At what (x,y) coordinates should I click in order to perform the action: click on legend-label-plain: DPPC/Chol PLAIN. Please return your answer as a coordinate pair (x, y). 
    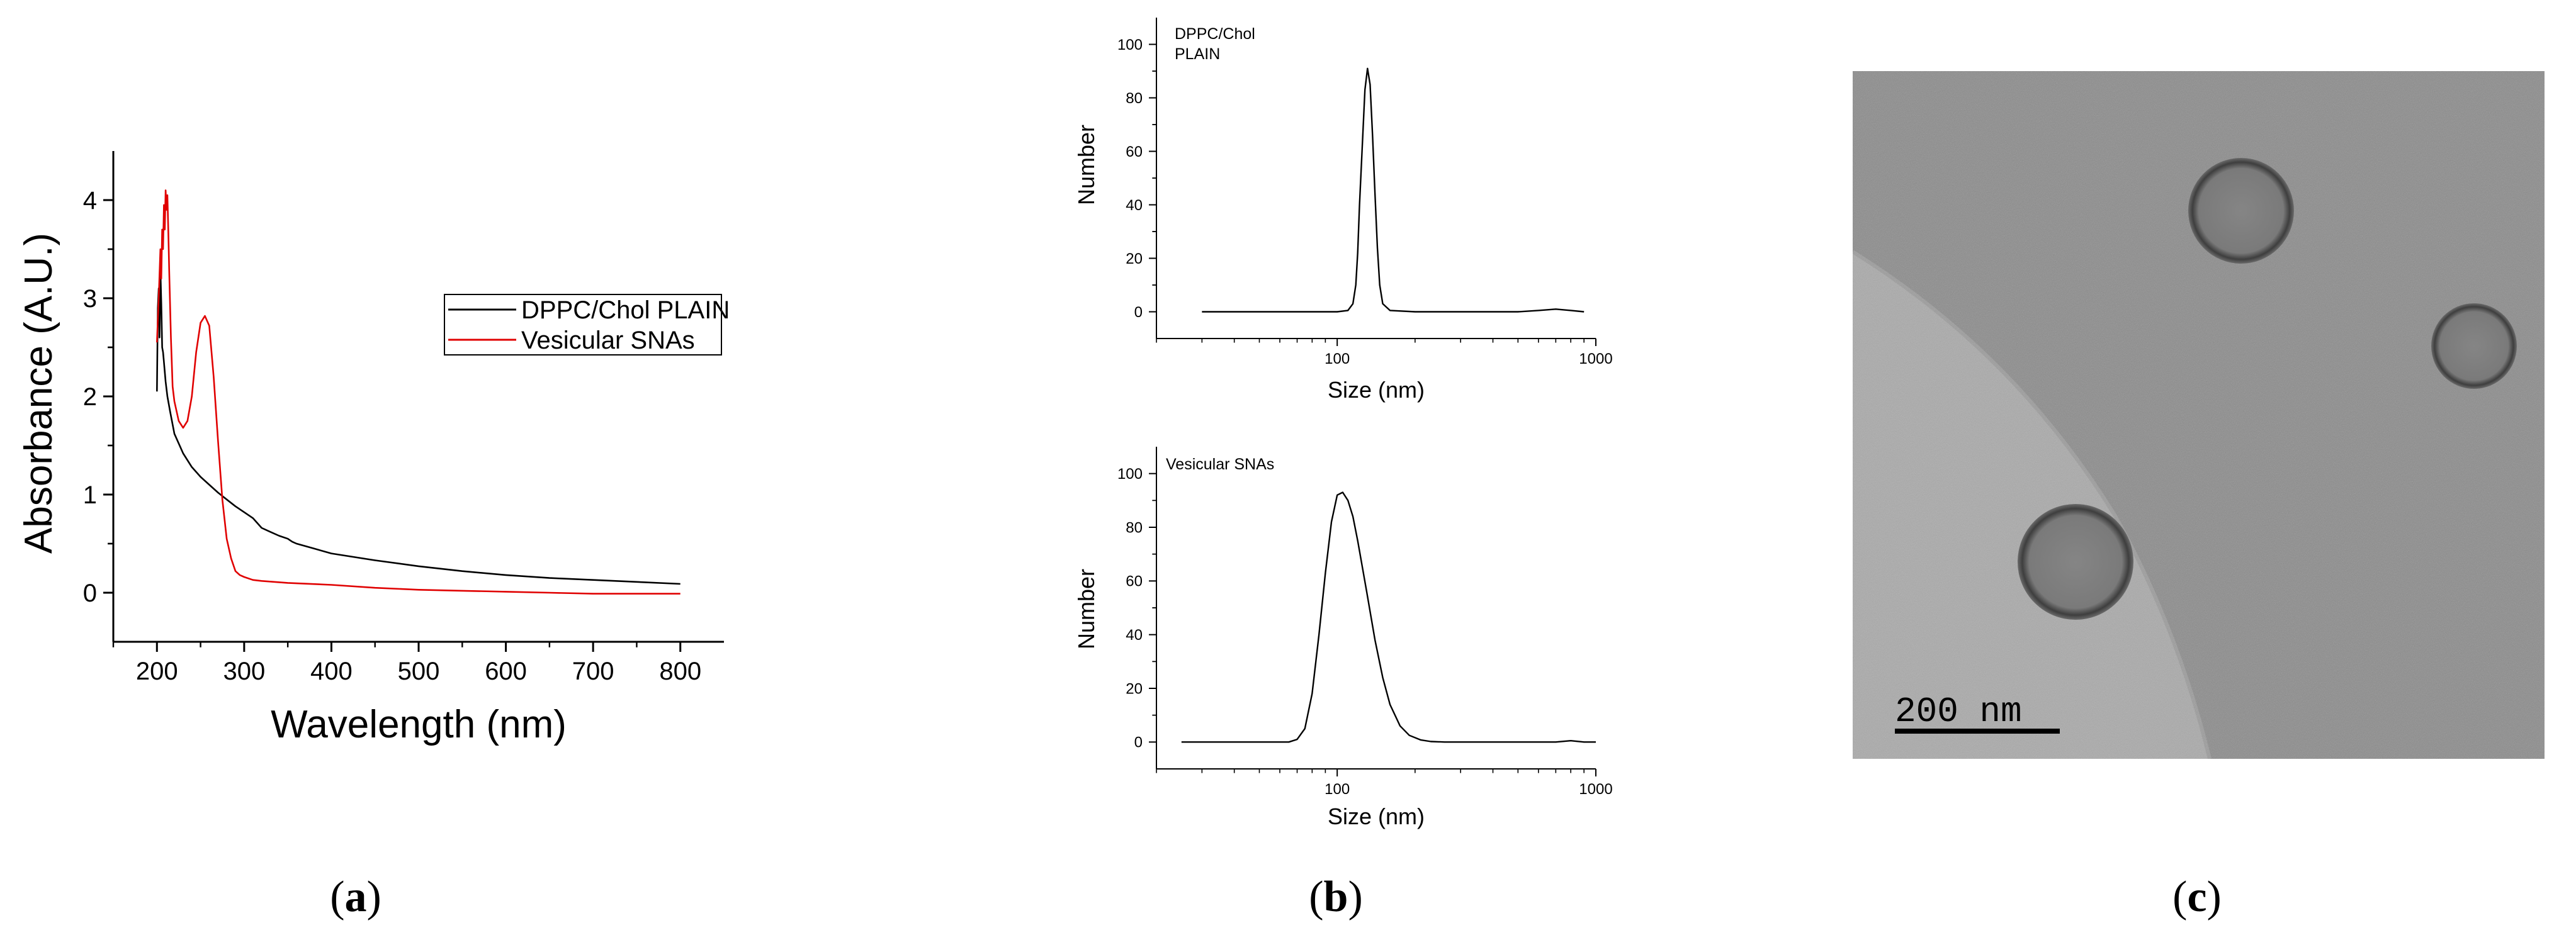
    Looking at the image, I should click on (625, 310).